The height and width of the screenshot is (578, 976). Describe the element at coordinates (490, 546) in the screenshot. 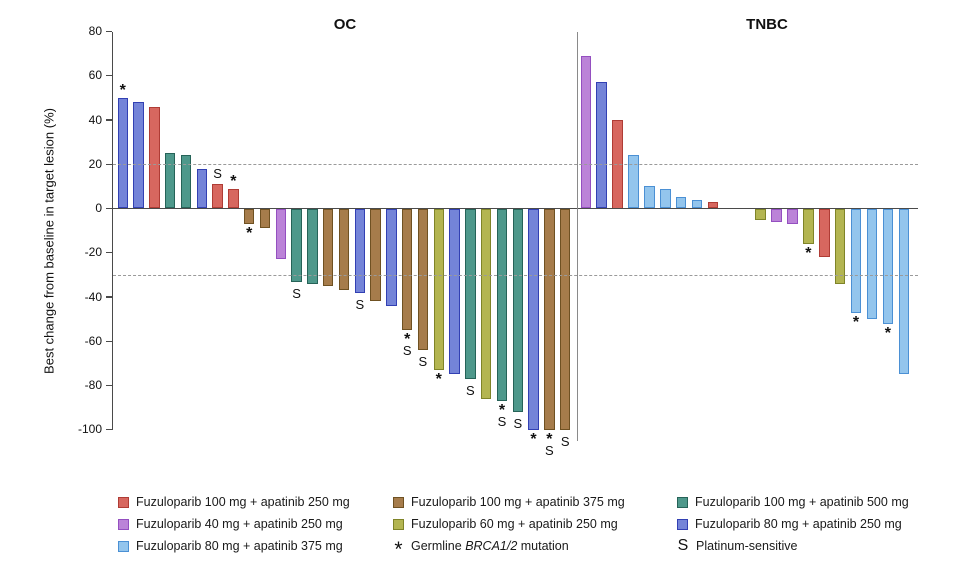

I see `legend-label: Germline BRCA1/2 mutation` at that location.